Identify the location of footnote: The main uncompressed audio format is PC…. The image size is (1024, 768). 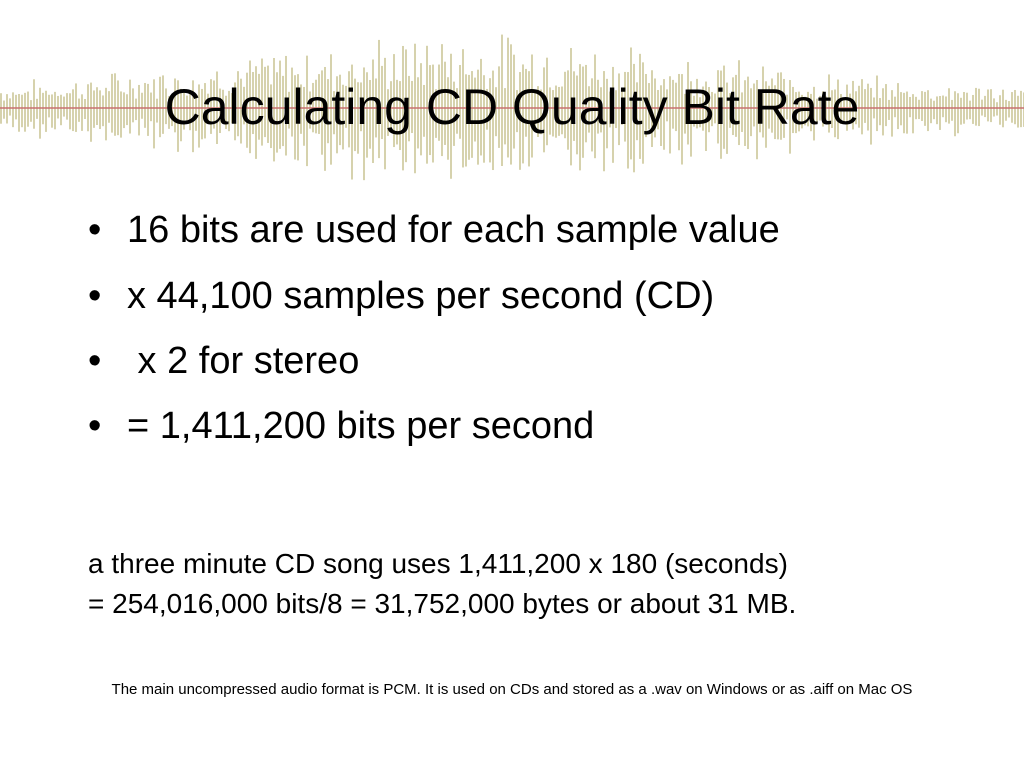
(512, 689).